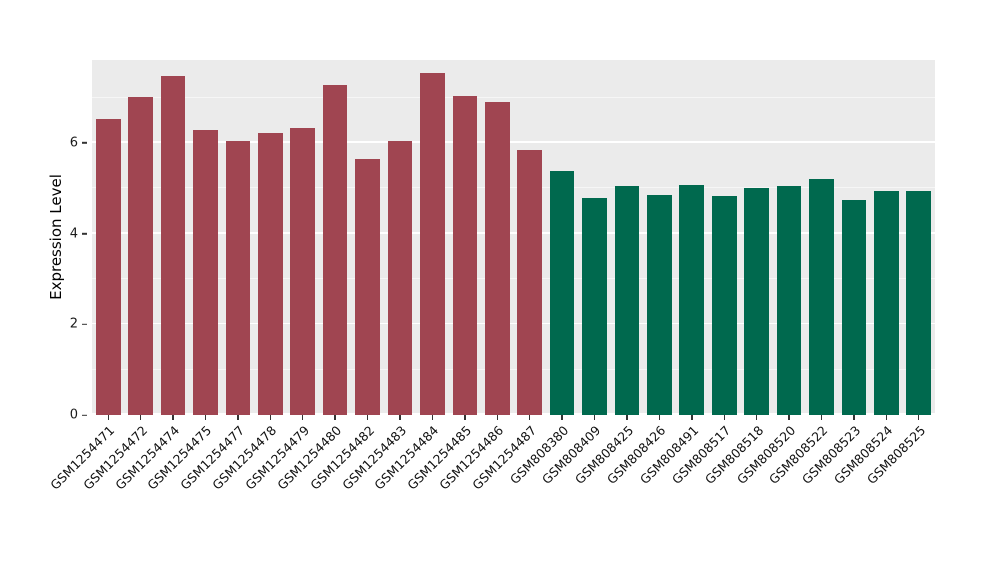  What do you see at coordinates (140, 255) in the screenshot?
I see `bar-GSM1254472` at bounding box center [140, 255].